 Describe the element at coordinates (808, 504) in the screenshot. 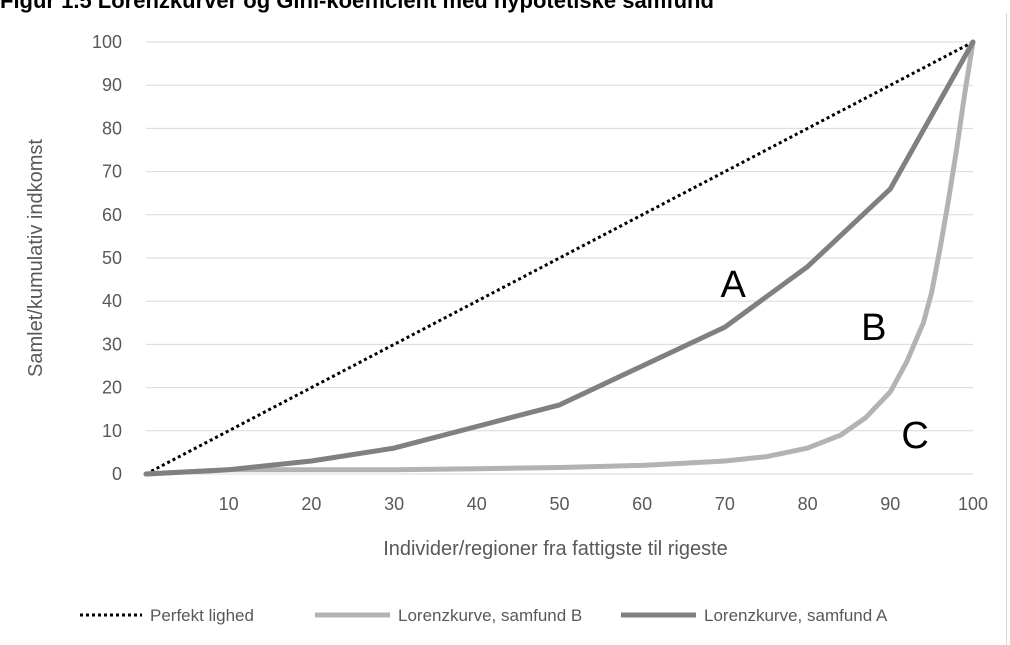

I see `x-tick-label: 80` at that location.